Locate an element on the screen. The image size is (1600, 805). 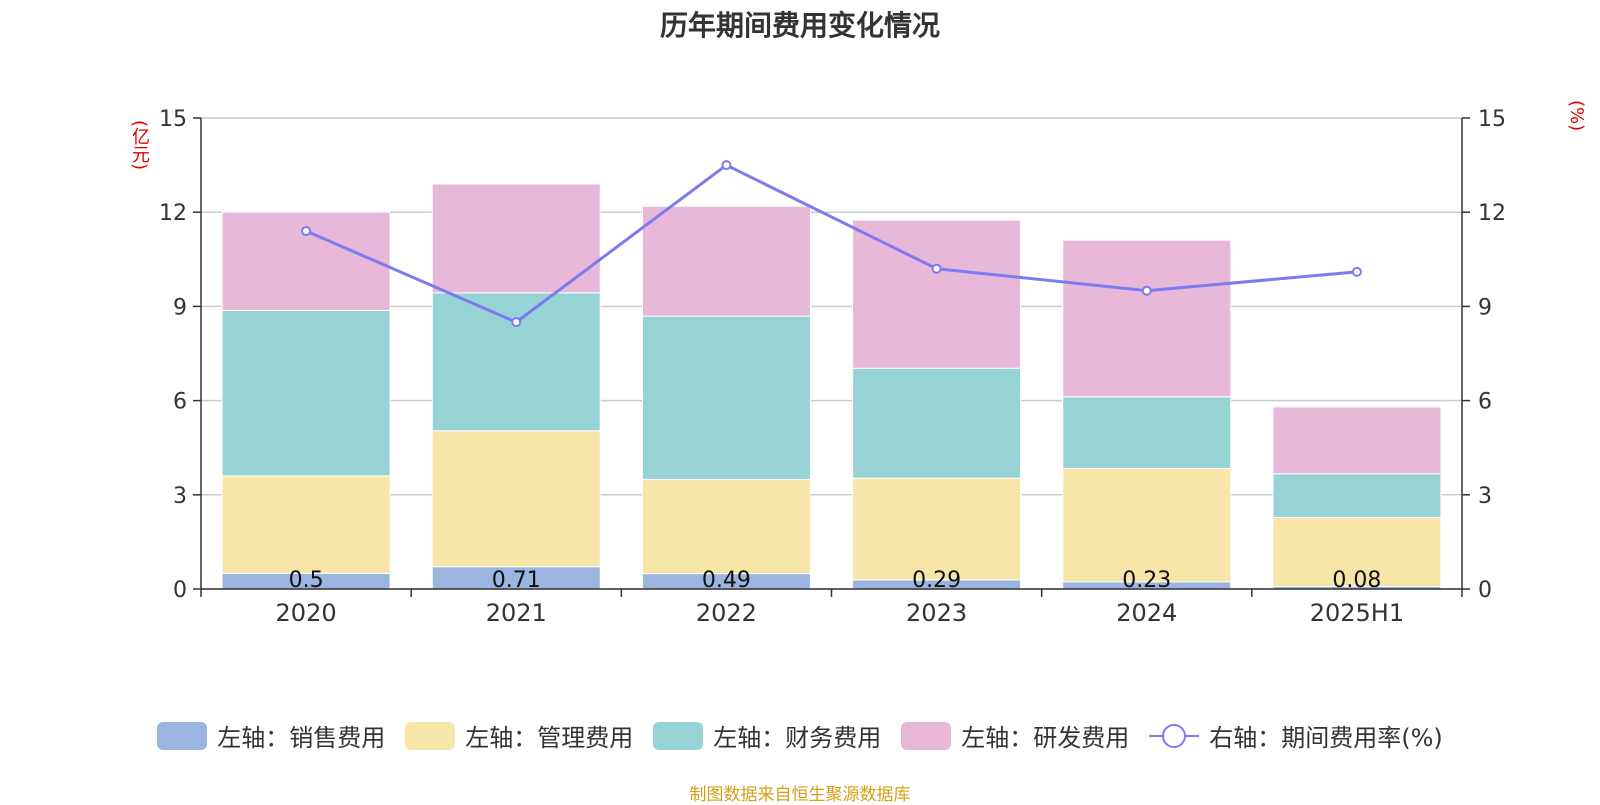
right-axis-tick-label: 6 is located at coordinates (1485, 402).